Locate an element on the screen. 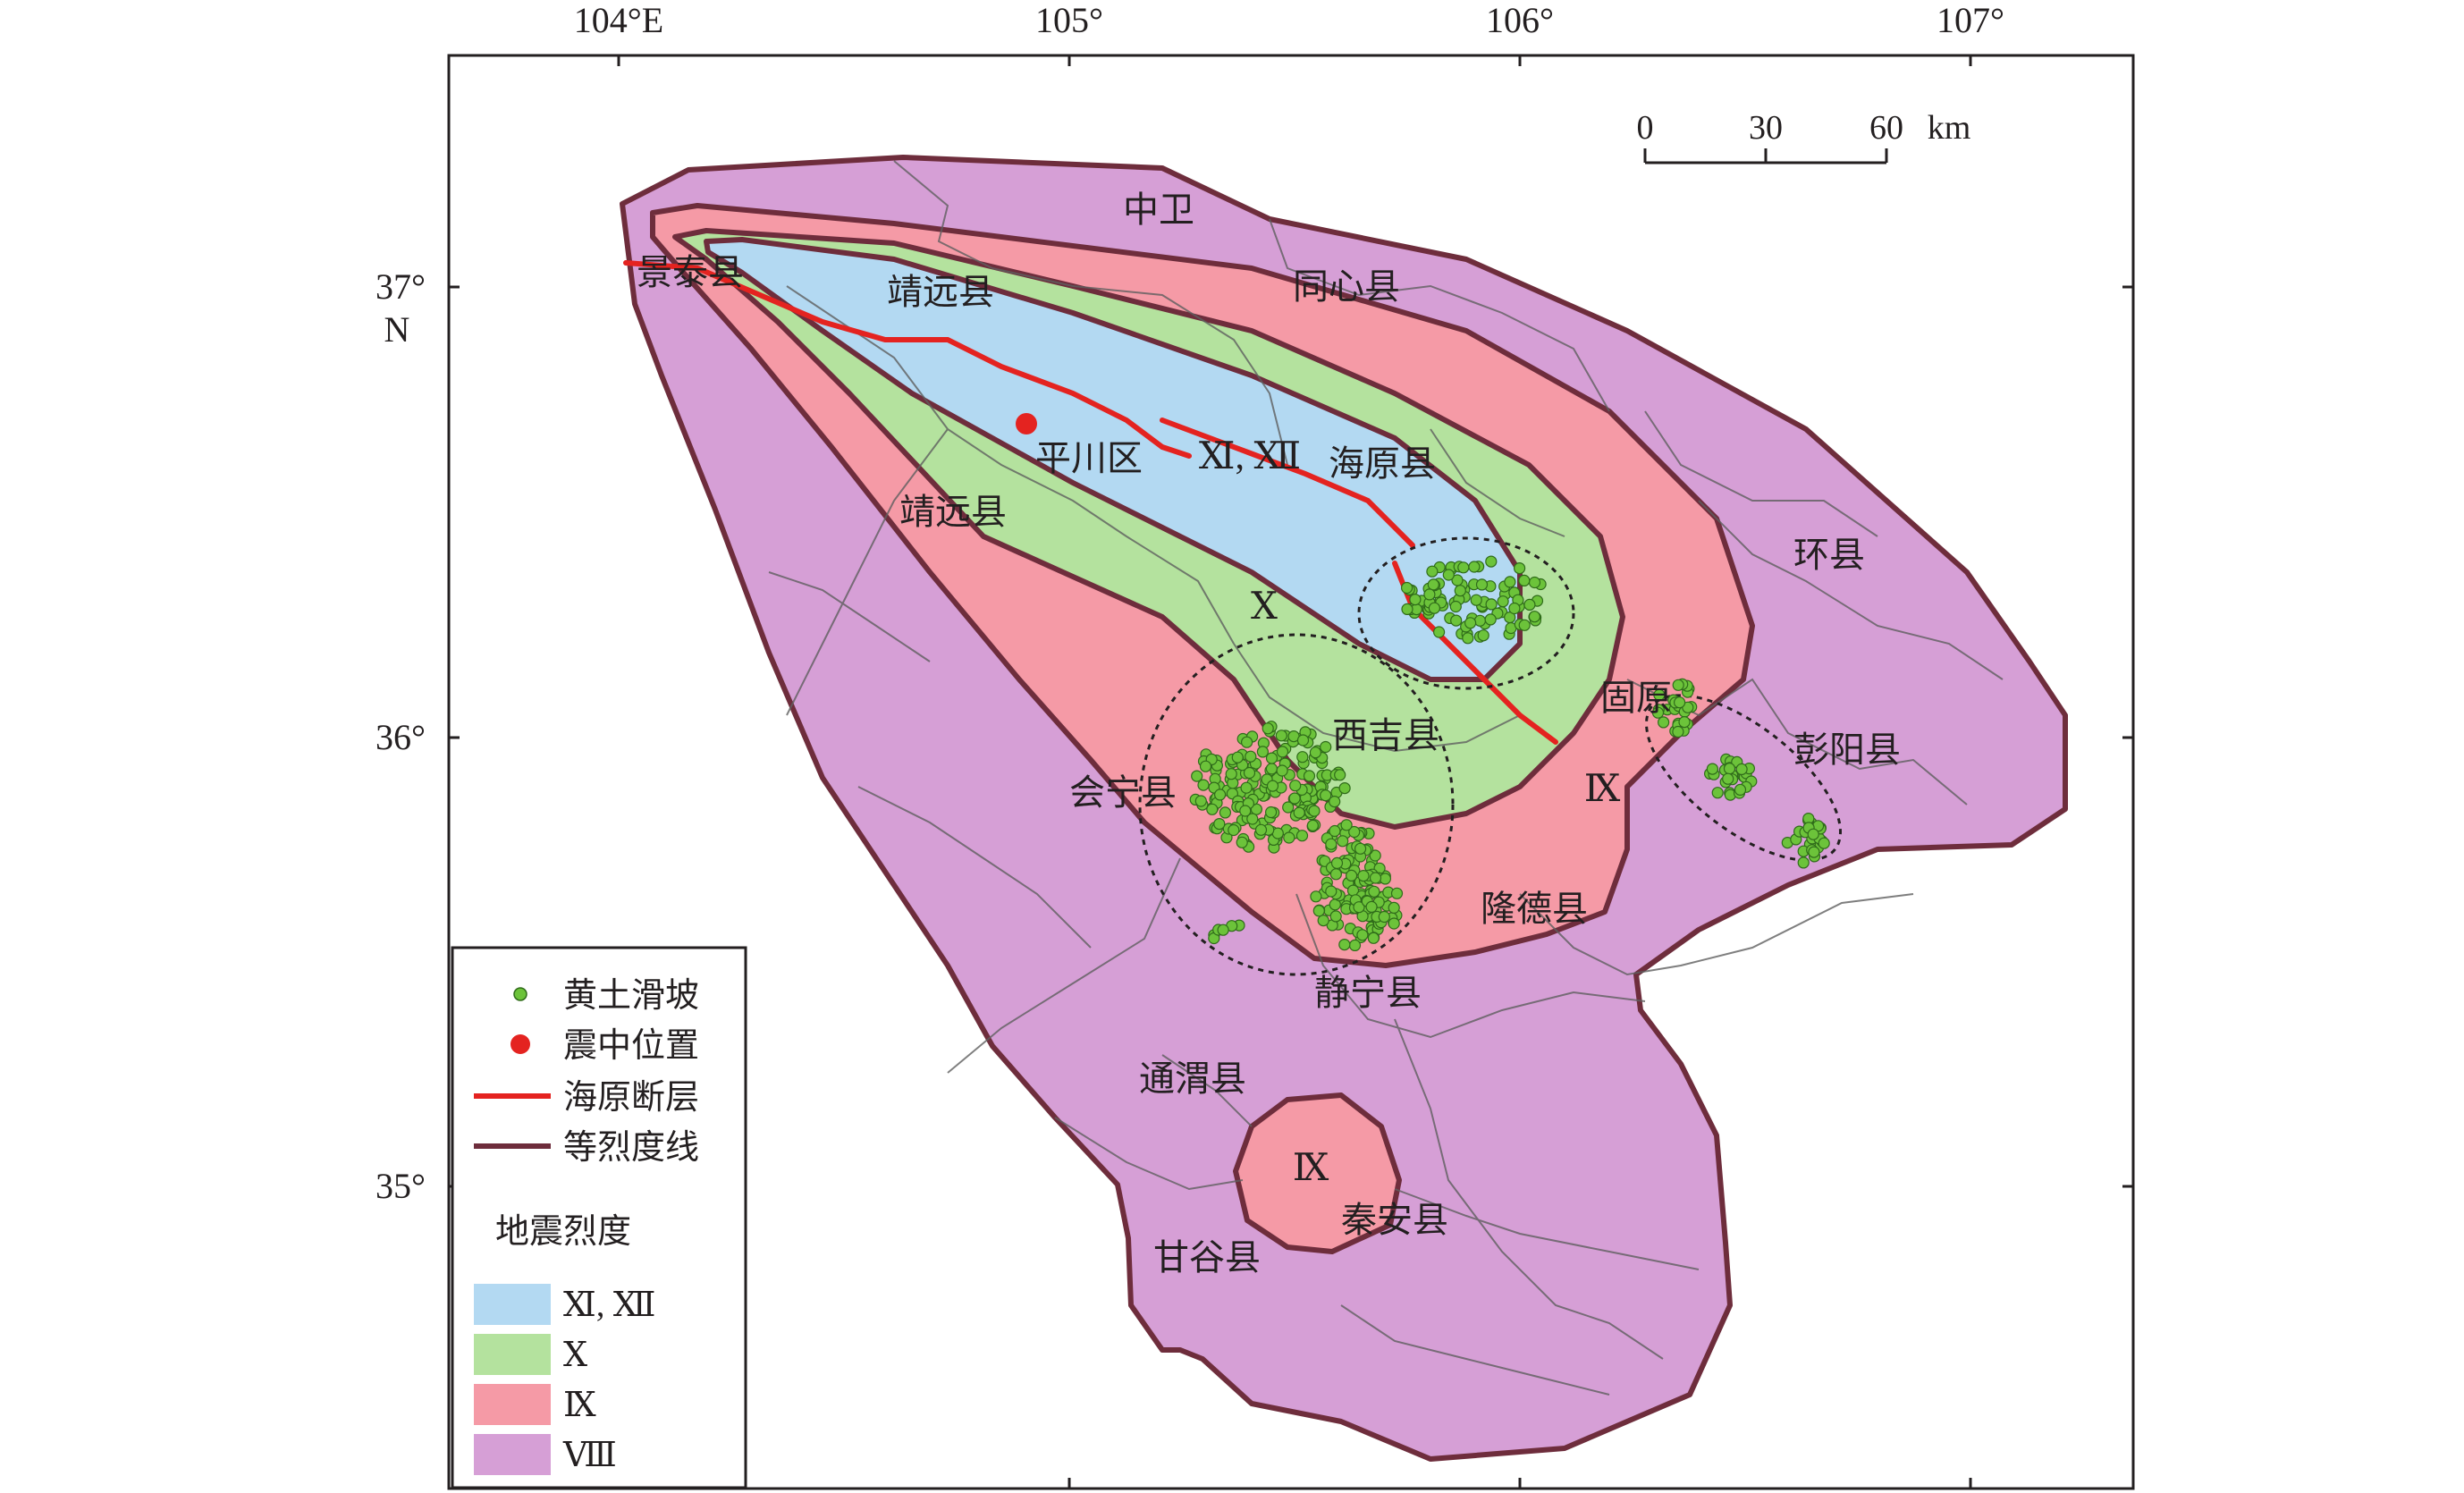  lat-label-35: 35° is located at coordinates (401, 1186).